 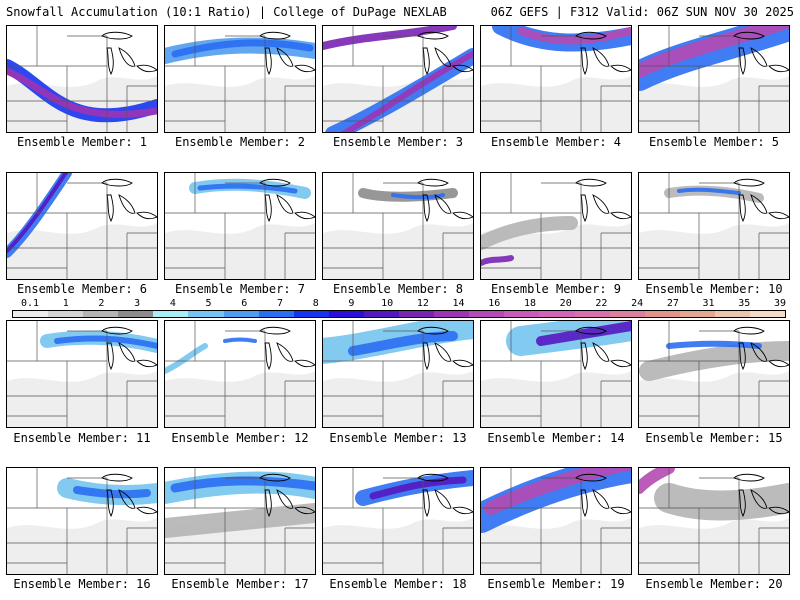 What do you see at coordinates (422, 303) in the screenshot?
I see `colorbar-tick-label: 12` at bounding box center [422, 303].